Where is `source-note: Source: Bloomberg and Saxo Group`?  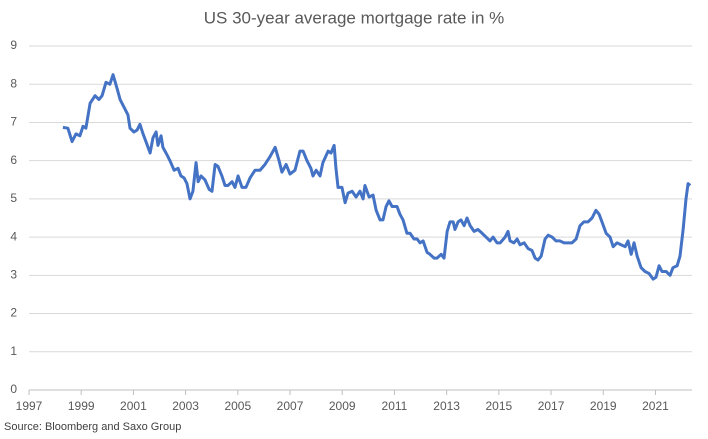
source-note: Source: Bloomberg and Saxo Group is located at coordinates (92, 427).